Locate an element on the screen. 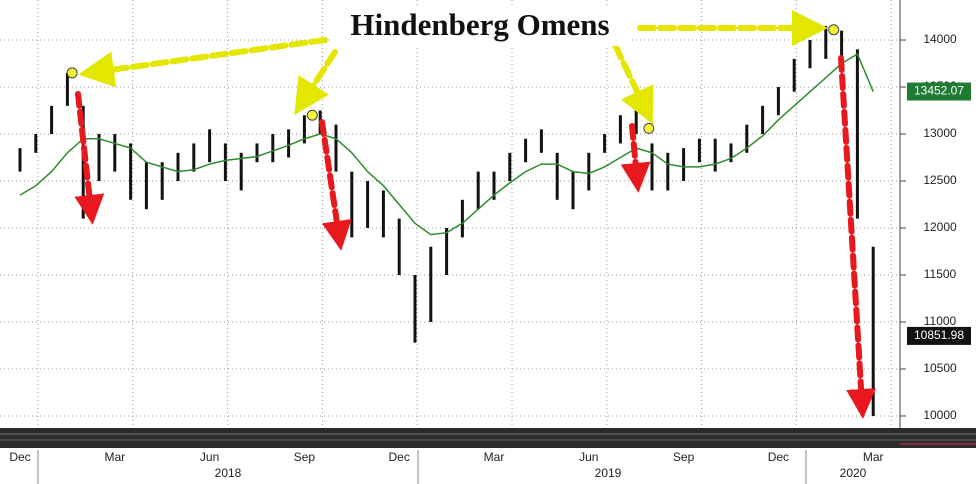 The height and width of the screenshot is (484, 976). chart-title: Hindenberg Omens is located at coordinates (479, 24).